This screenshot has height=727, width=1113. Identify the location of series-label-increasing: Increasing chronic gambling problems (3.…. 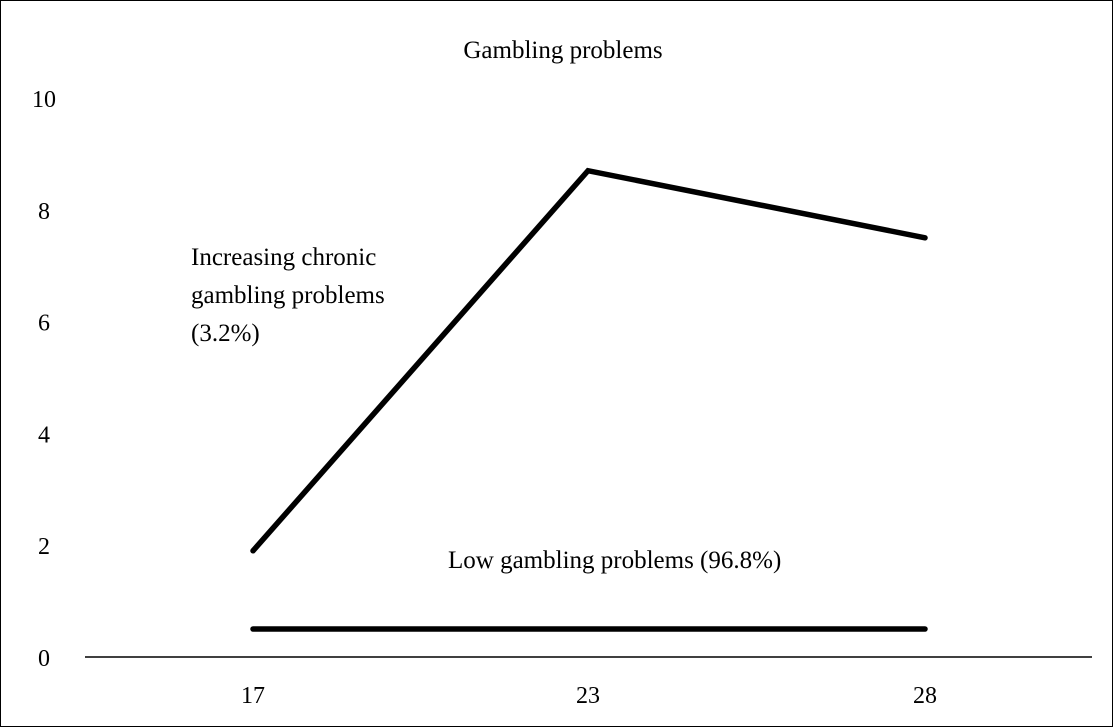
(291, 295).